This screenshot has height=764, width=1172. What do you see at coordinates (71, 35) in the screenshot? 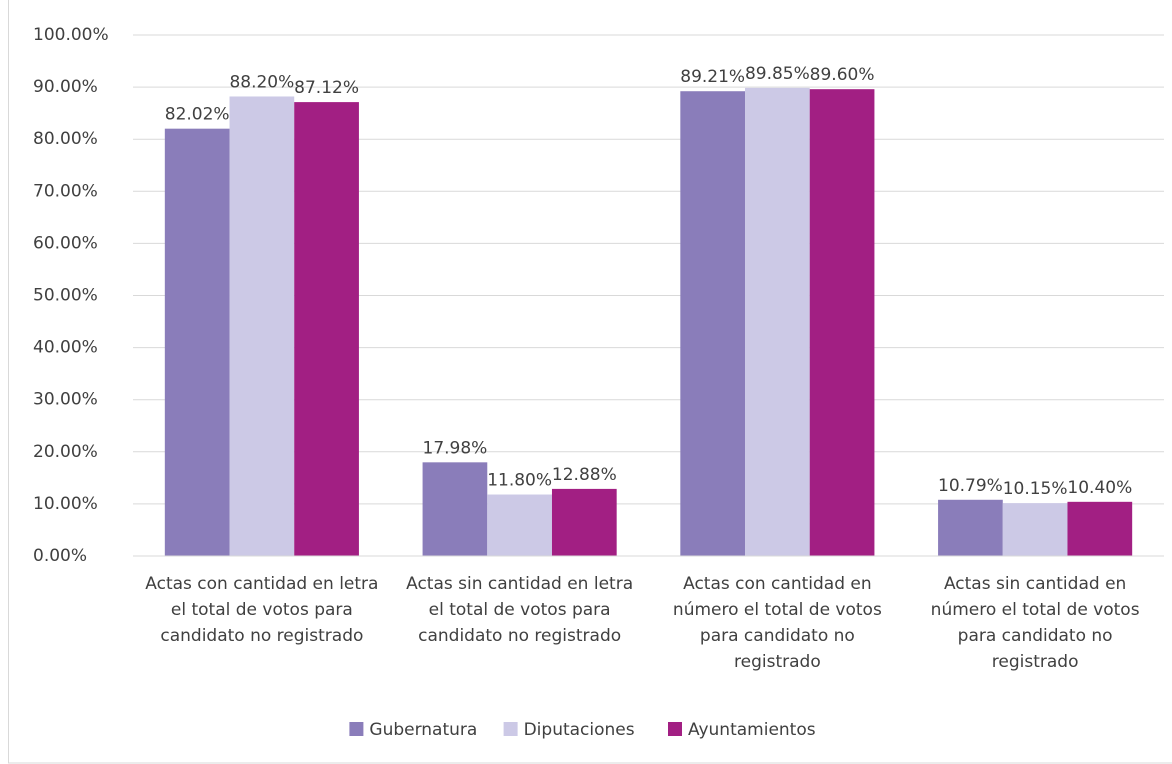
I see `y-tick-label: 100.00%` at bounding box center [71, 35].